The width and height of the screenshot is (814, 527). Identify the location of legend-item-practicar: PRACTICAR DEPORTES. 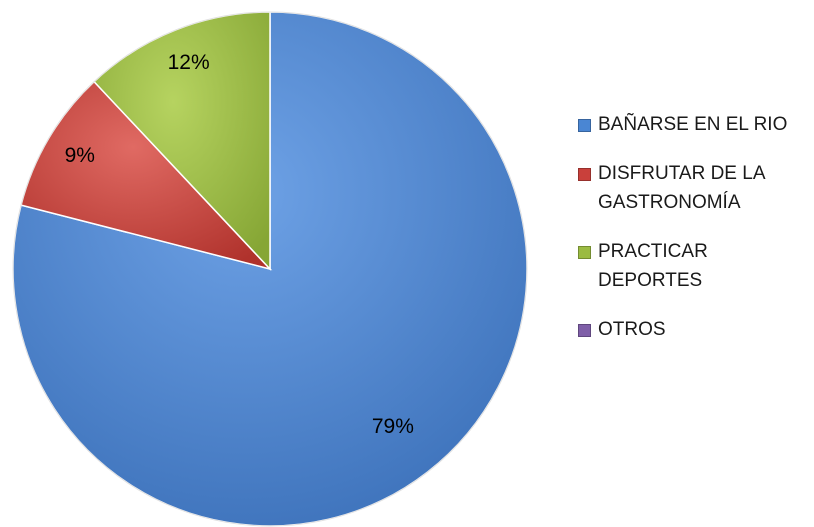
(693, 266).